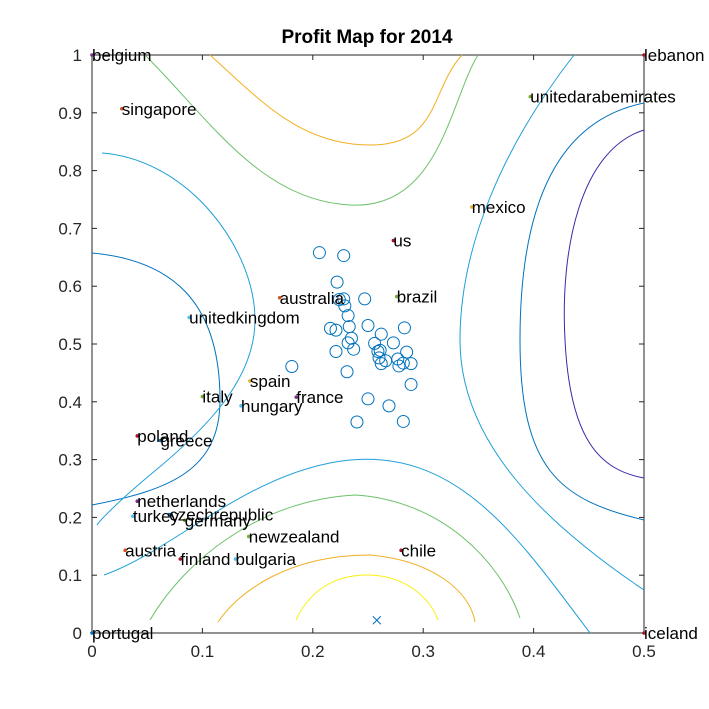 This screenshot has width=709, height=709. Describe the element at coordinates (241, 406) in the screenshot. I see `country-dot-hungary` at that location.